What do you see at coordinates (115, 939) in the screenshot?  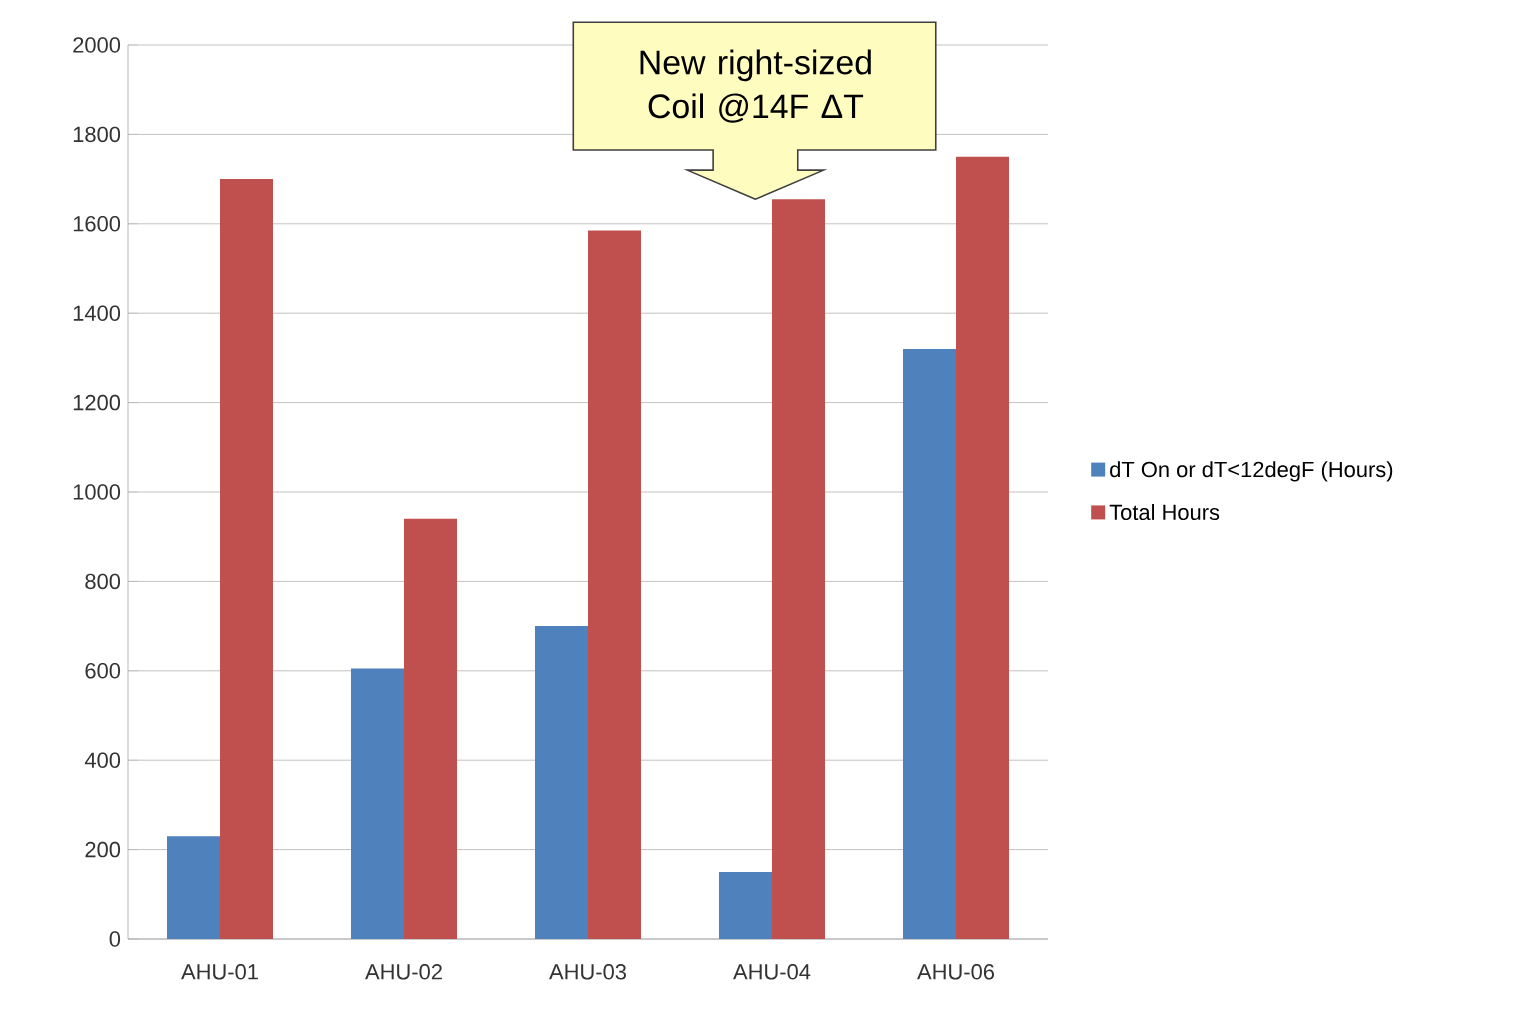 I see `y-tick-label: 0` at bounding box center [115, 939].